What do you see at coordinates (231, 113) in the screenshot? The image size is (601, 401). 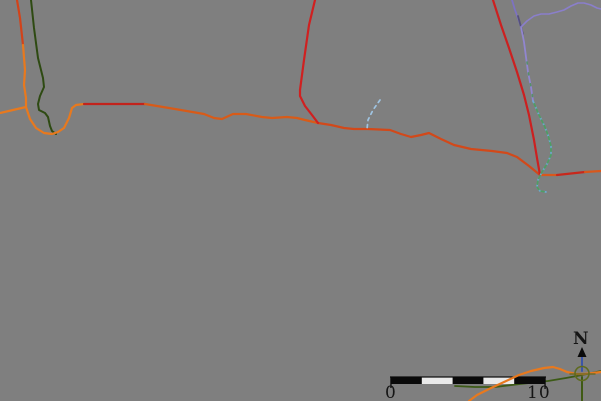 I see `road-main-center` at bounding box center [231, 113].